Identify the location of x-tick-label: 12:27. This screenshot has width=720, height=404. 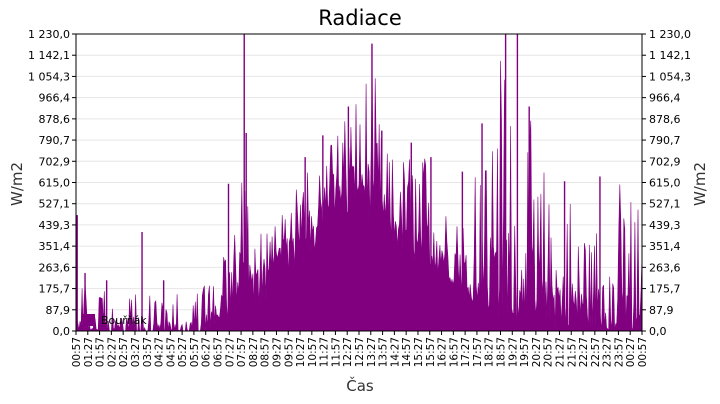
(348, 352).